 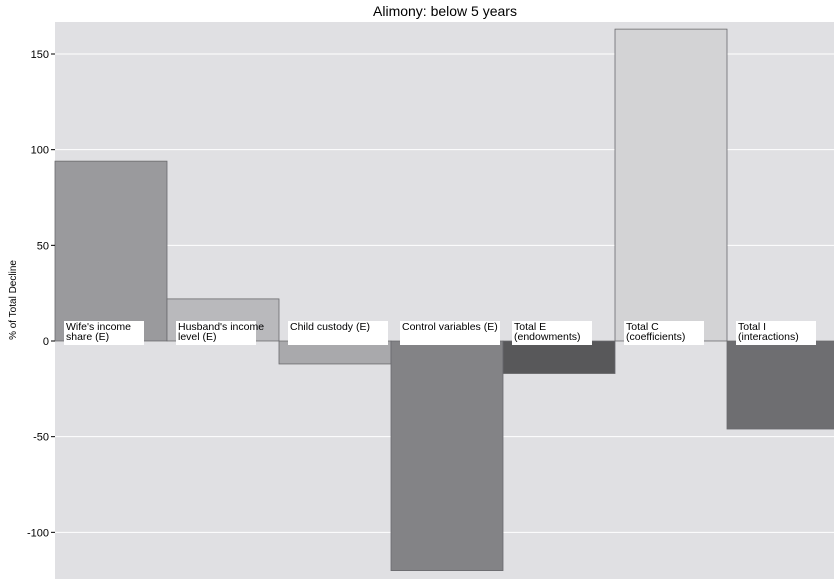 What do you see at coordinates (43, 246) in the screenshot?
I see `y-tick-label: 50` at bounding box center [43, 246].